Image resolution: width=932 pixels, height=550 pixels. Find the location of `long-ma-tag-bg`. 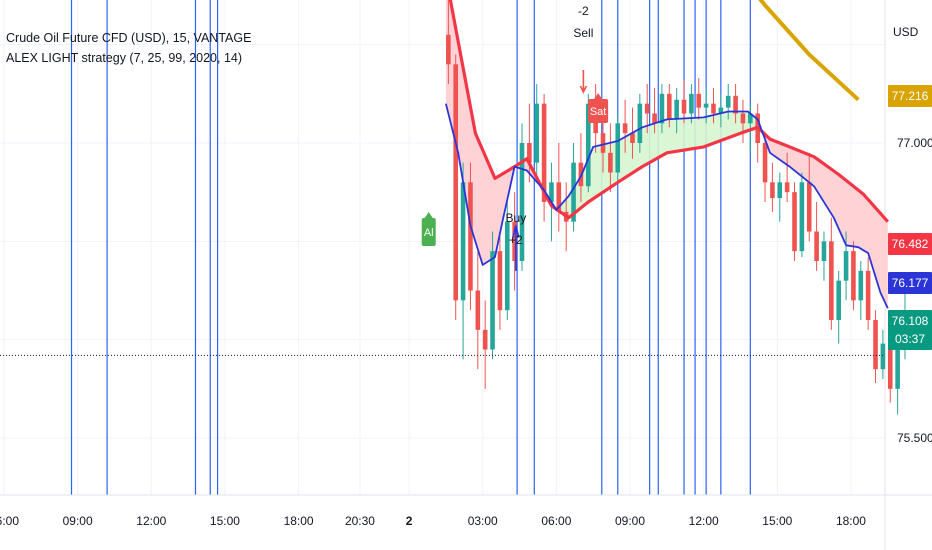

long-ma-tag-bg is located at coordinates (910, 96).